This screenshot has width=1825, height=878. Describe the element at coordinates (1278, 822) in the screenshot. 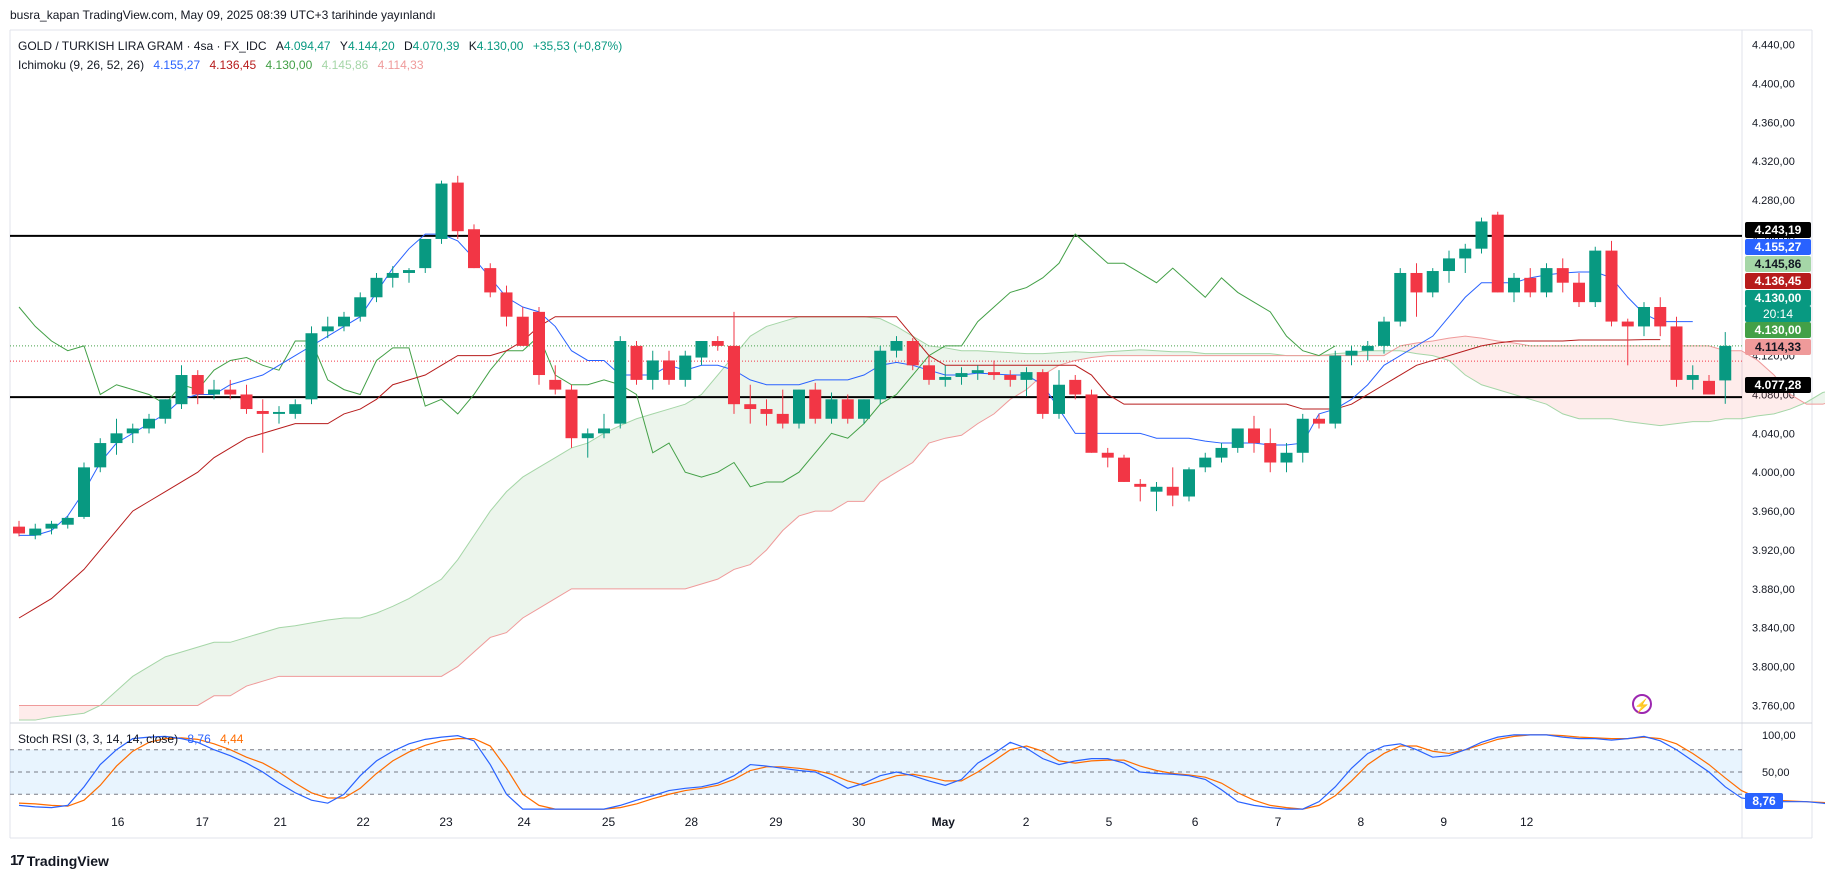

I see `x-tick-label: 7` at that location.